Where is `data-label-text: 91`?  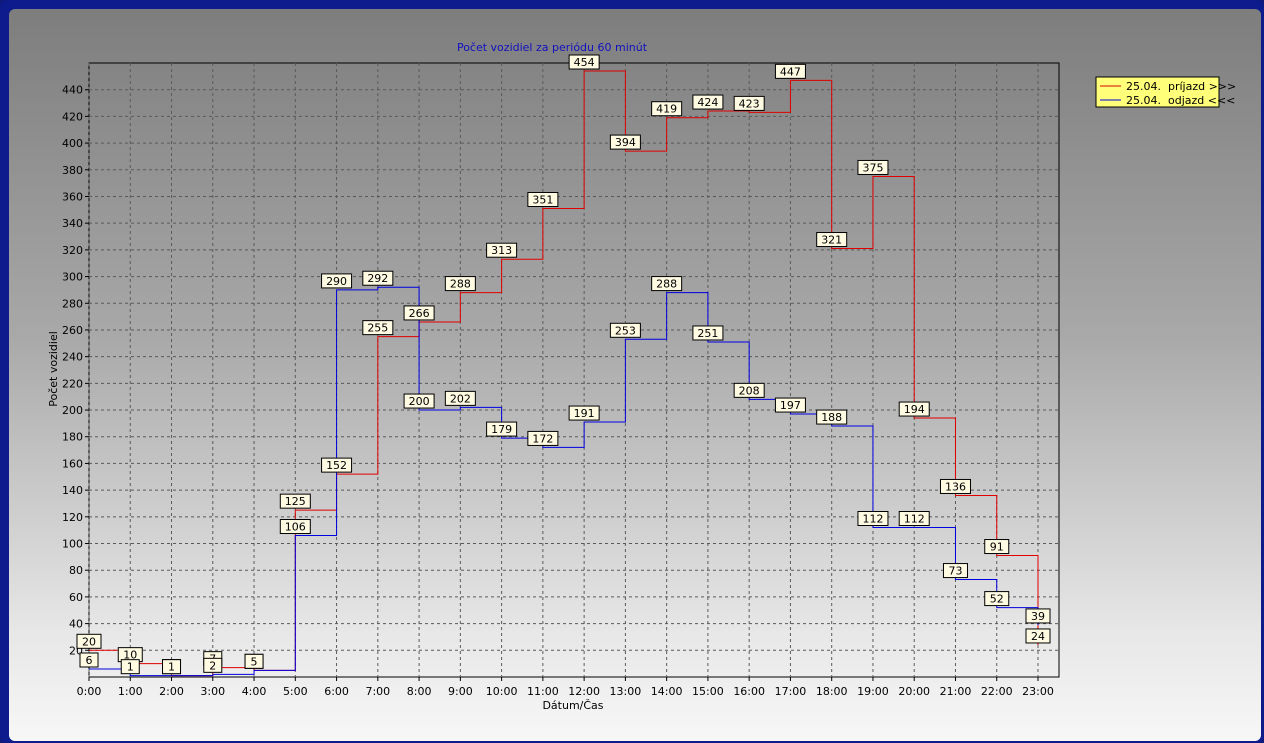 data-label-text: 91 is located at coordinates (997, 547).